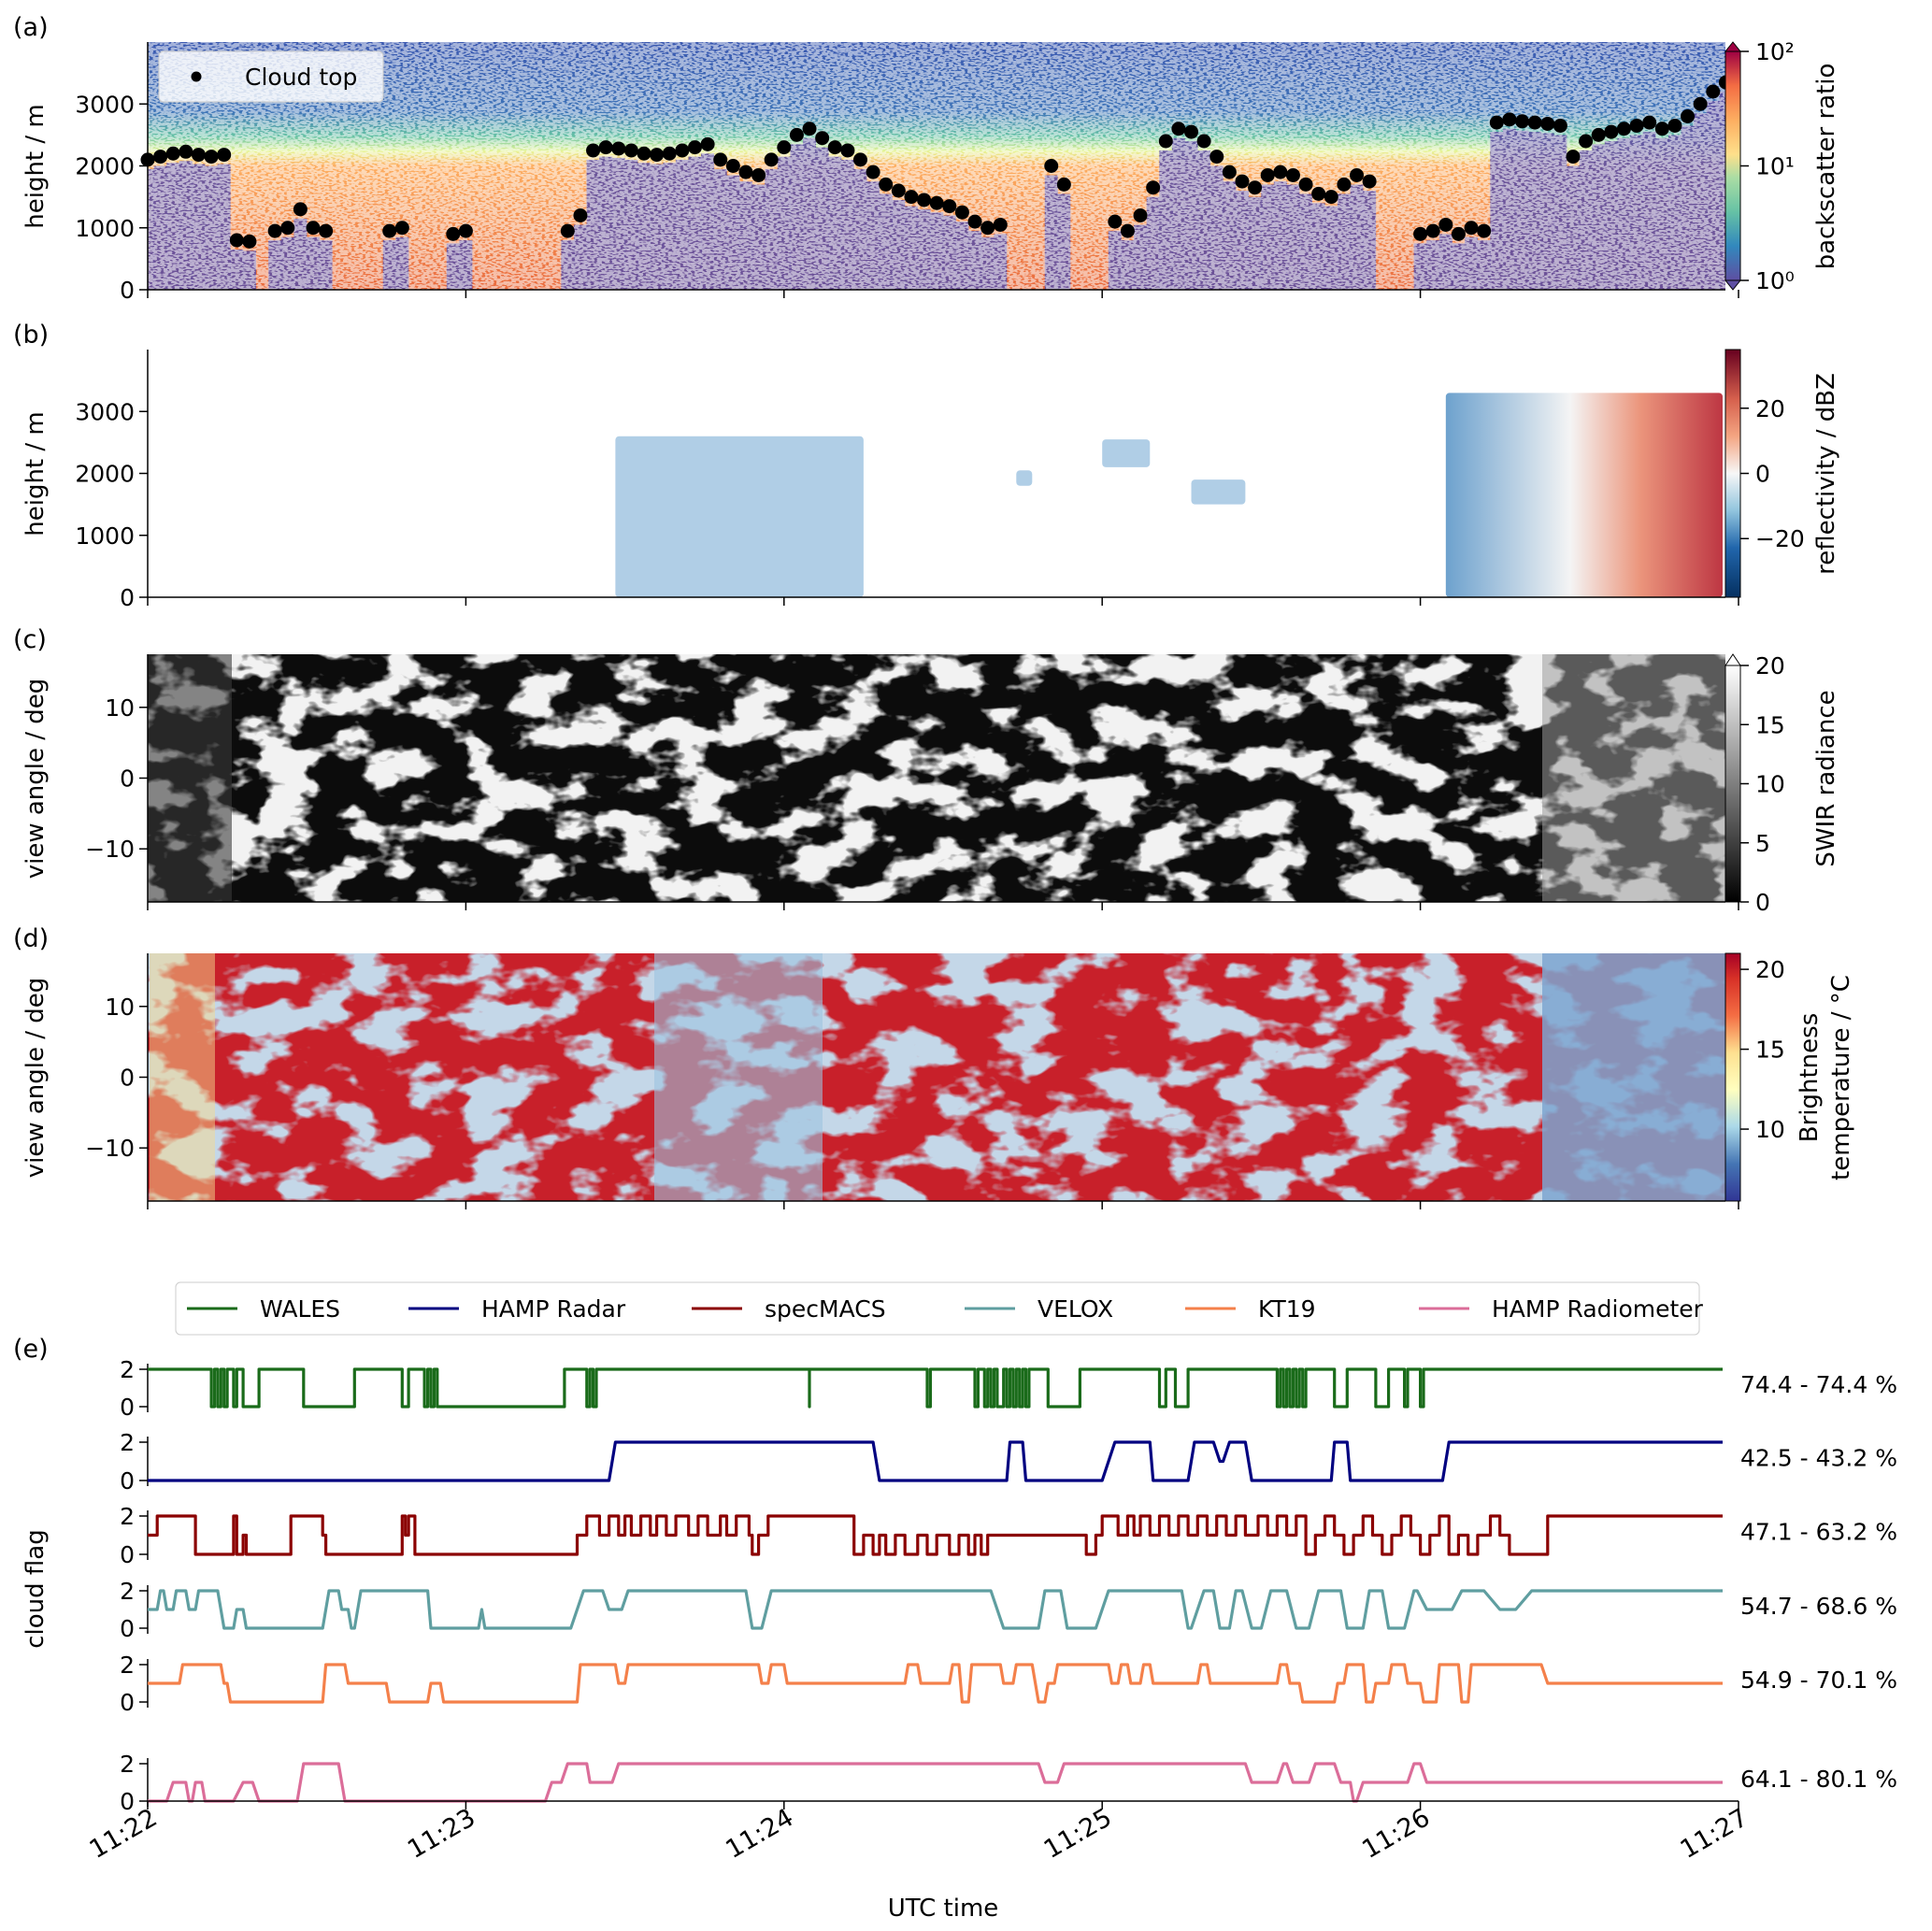  Describe the element at coordinates (1775, 281) in the screenshot. I see `colorbar-tick-label: 10⁰` at that location.